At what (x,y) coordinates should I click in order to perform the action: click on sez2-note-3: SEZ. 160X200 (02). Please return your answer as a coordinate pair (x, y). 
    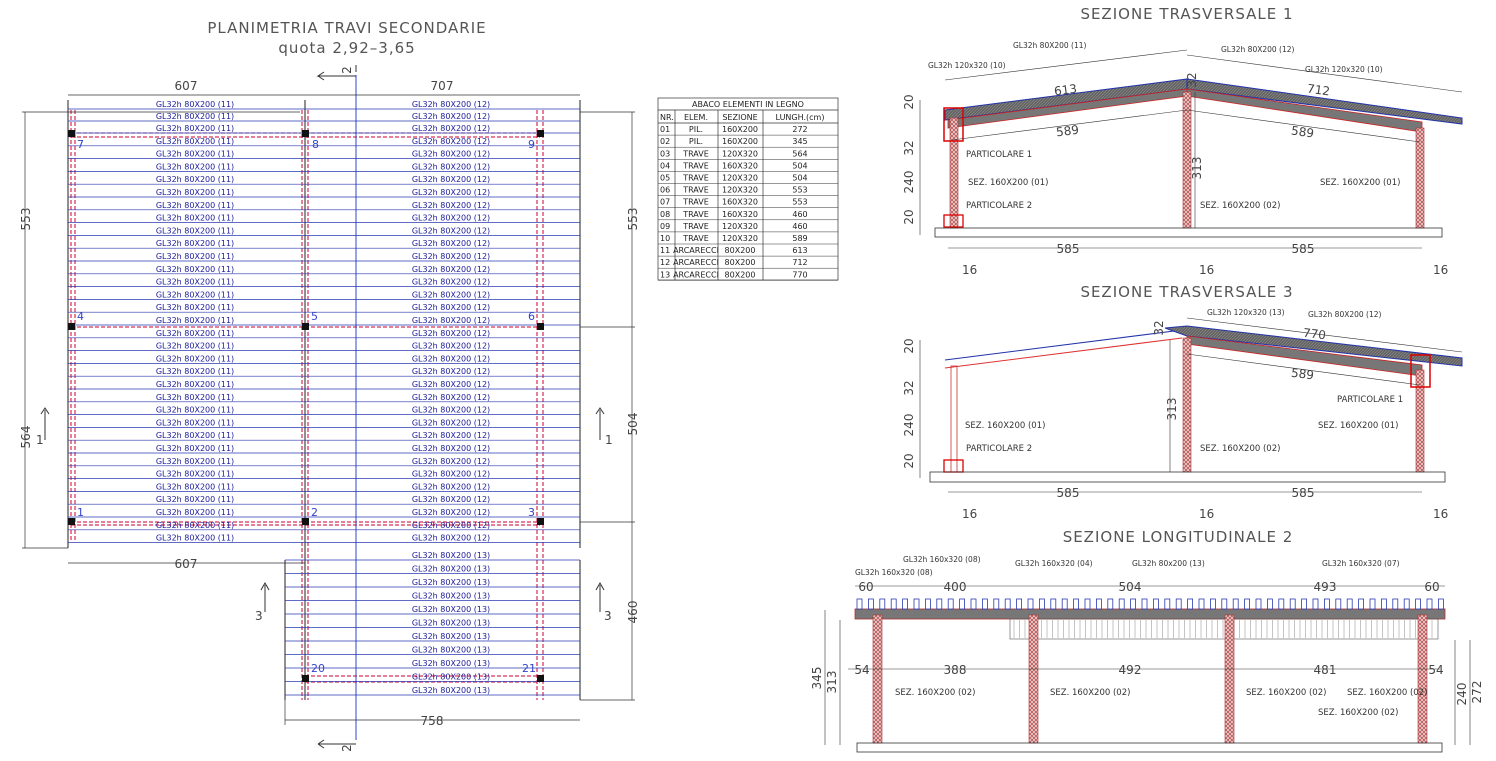
    Looking at the image, I should click on (1286, 693).